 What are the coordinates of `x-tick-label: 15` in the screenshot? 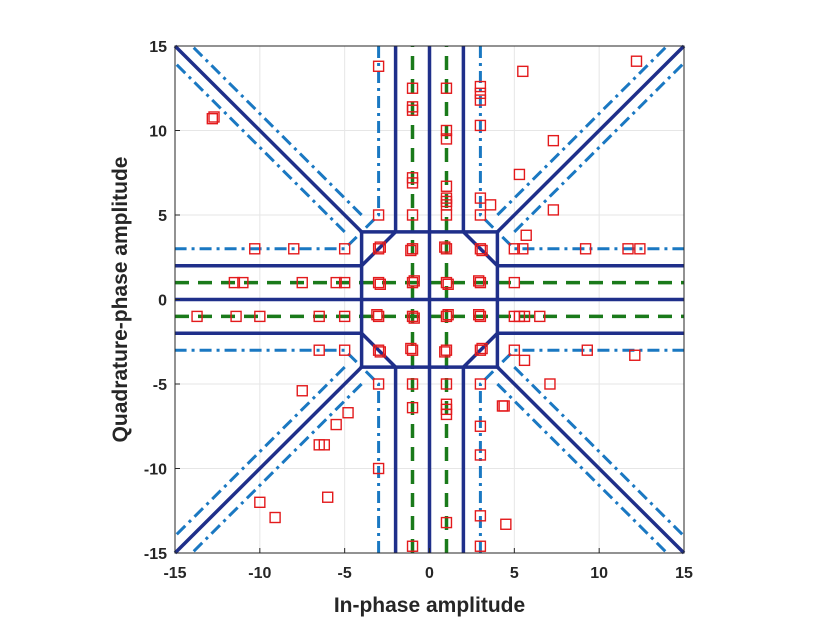 It's located at (684, 573).